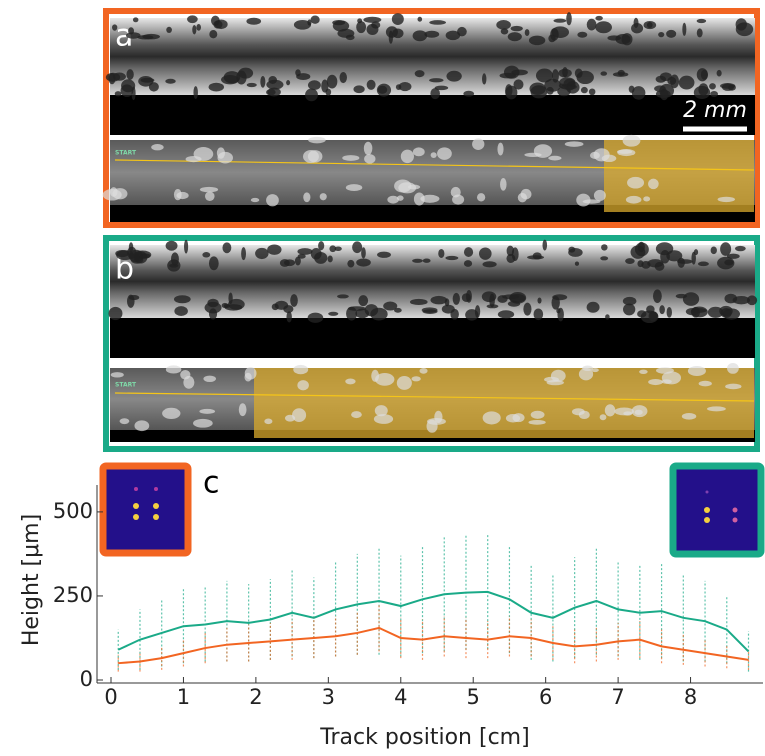 The height and width of the screenshot is (756, 765). What do you see at coordinates (86, 679) in the screenshot?
I see `y-tick-label: 0` at bounding box center [86, 679].